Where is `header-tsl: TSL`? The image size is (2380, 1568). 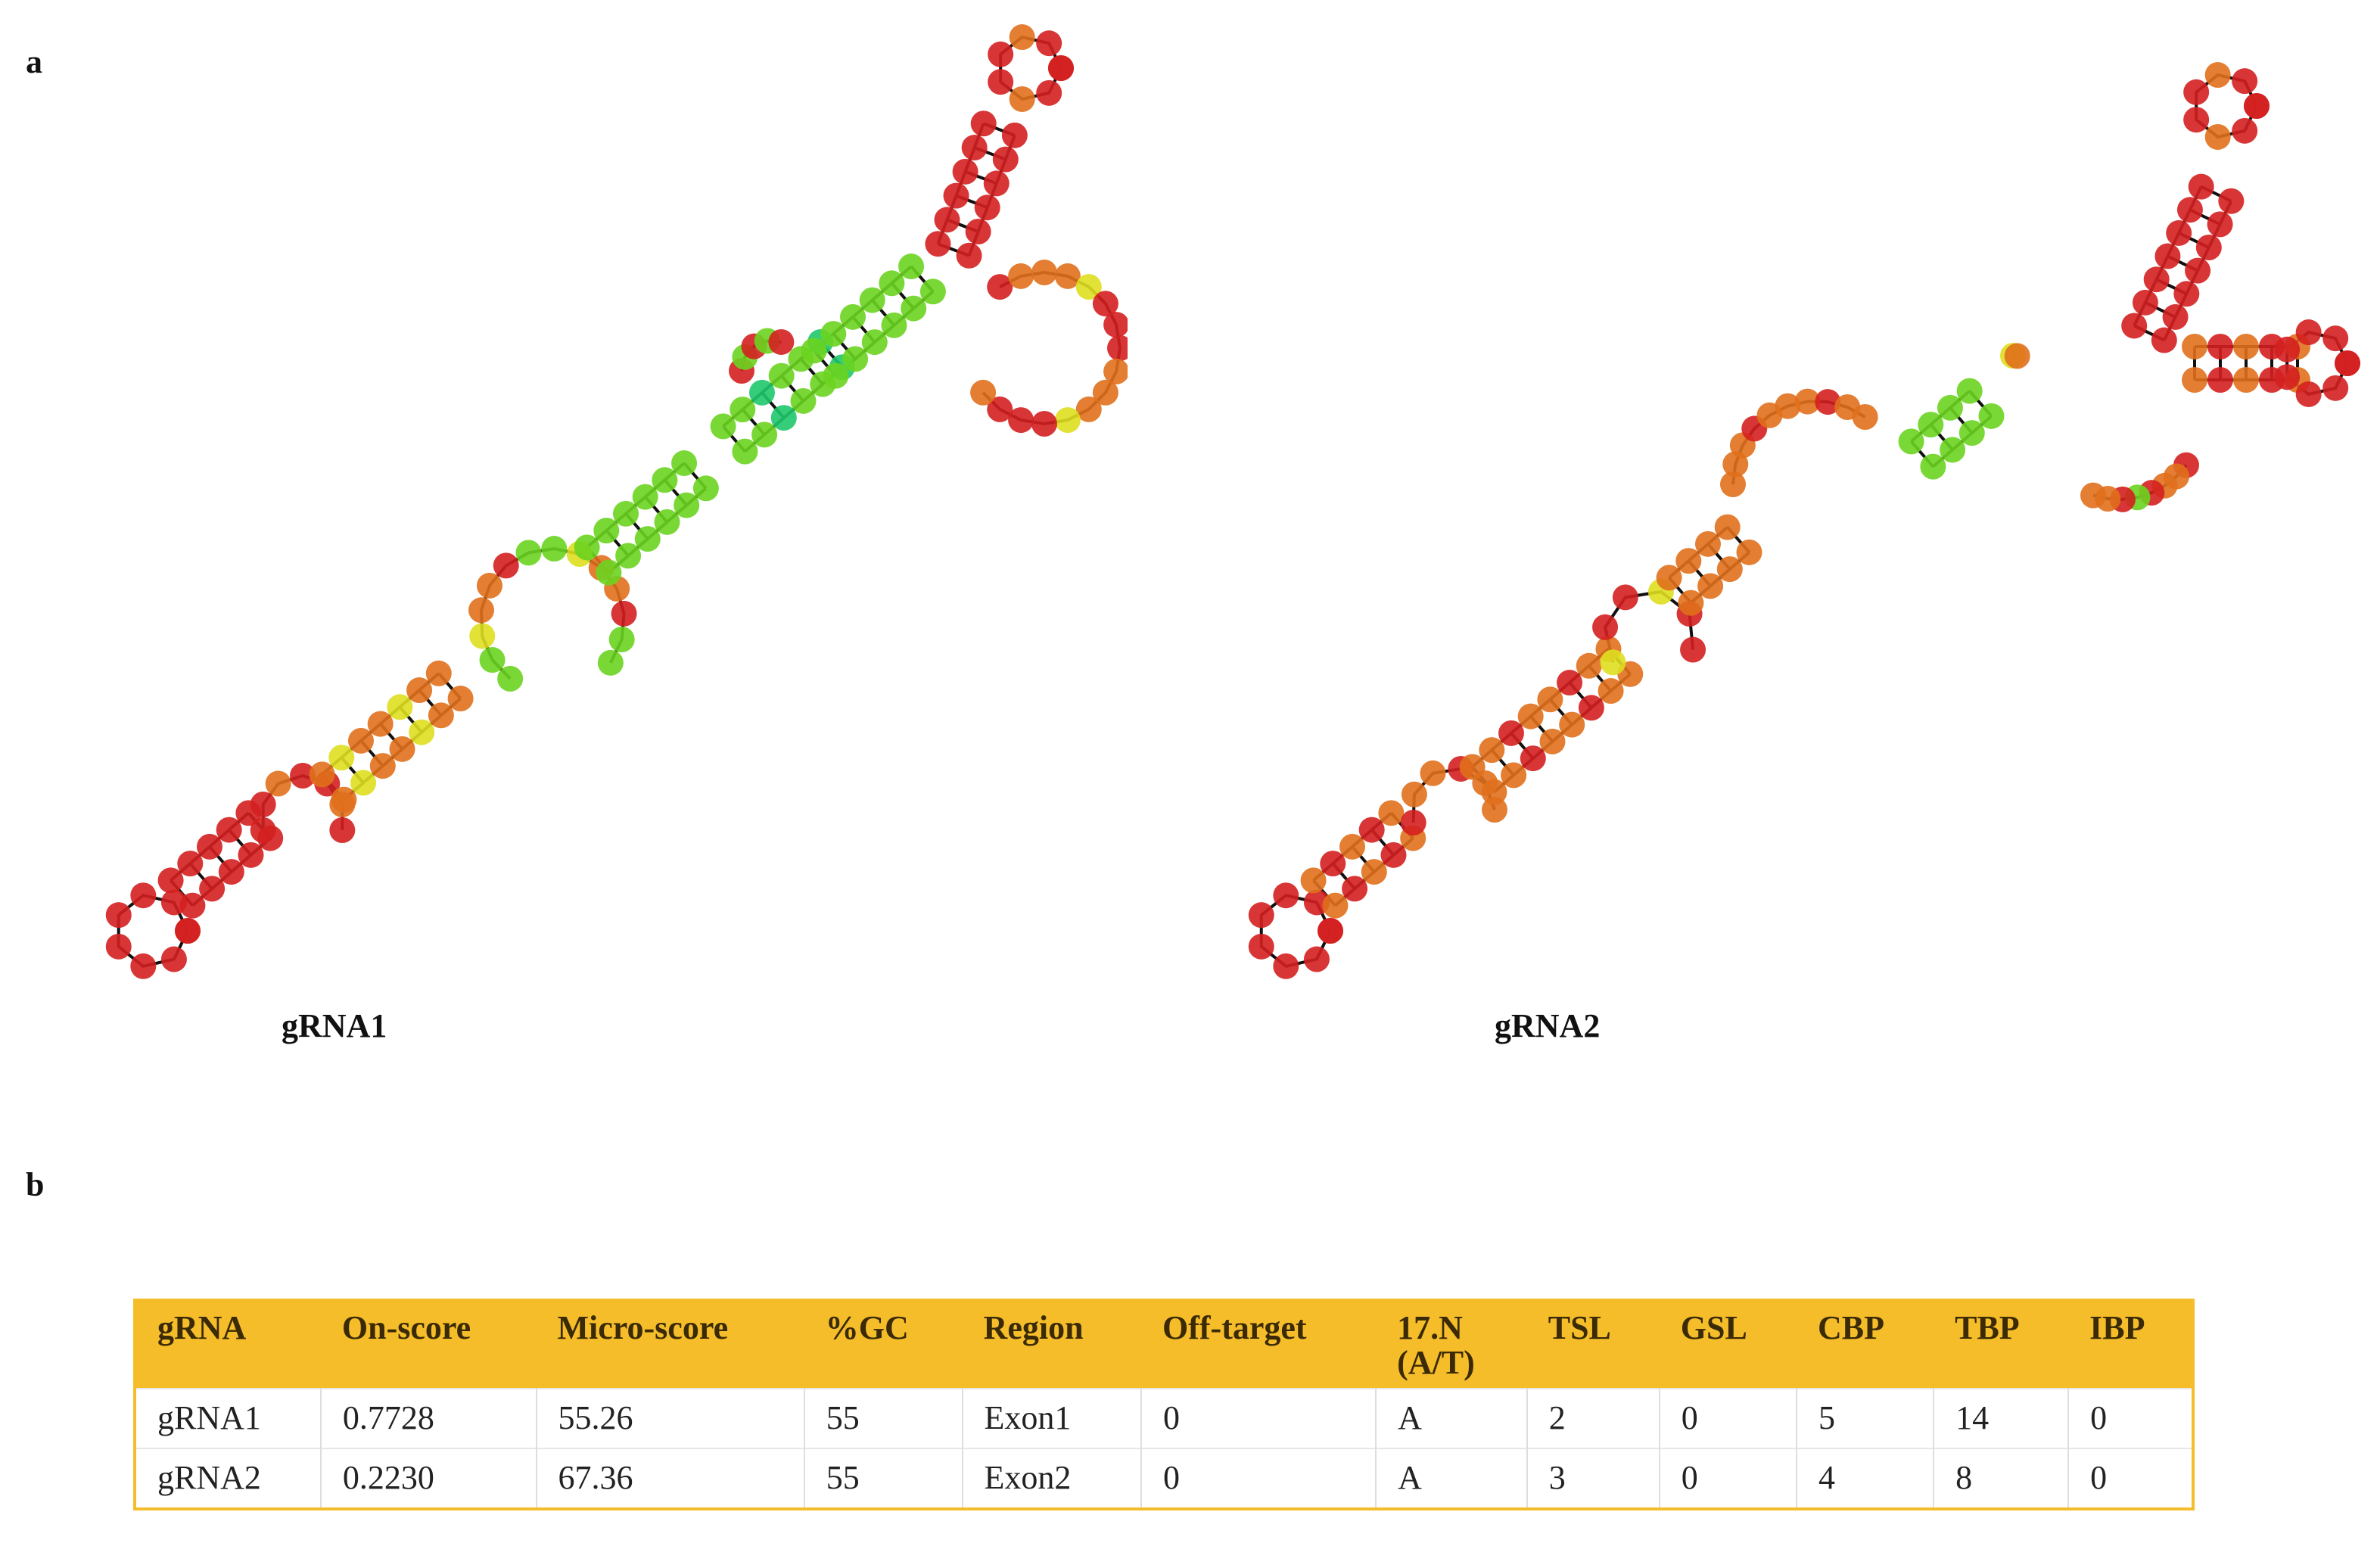
header-tsl: TSL is located at coordinates (1593, 1345).